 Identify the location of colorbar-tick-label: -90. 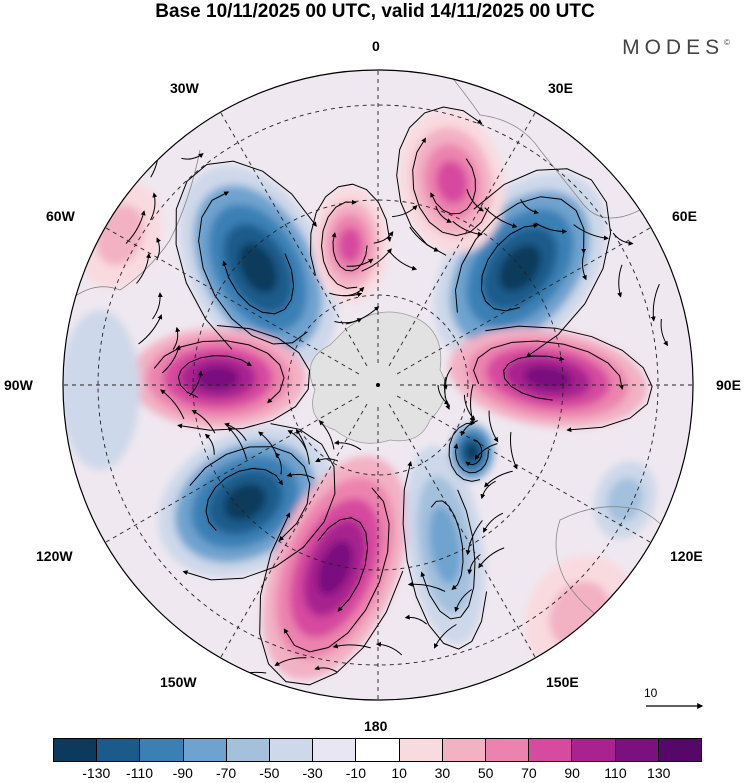
(182, 773).